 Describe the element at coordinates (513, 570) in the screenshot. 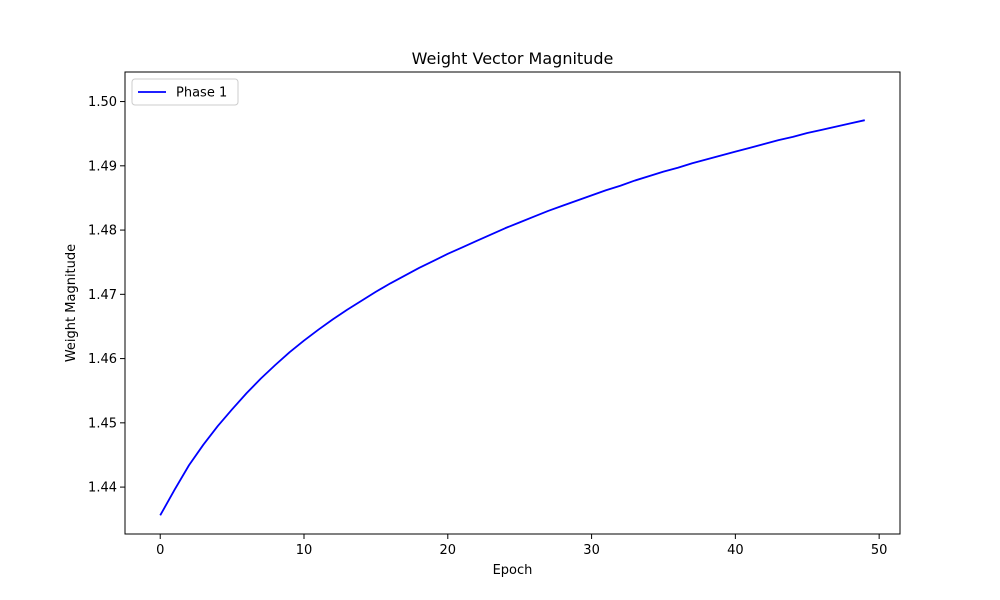

I see `x-axis-label: Epoch` at that location.